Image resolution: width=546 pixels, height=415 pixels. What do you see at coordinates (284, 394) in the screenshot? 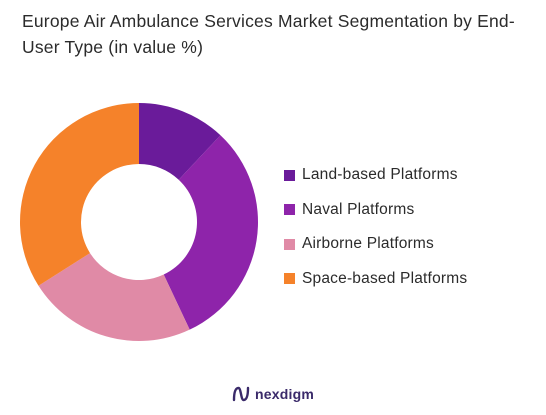
I see `brand-name: nexdigm` at bounding box center [284, 394].